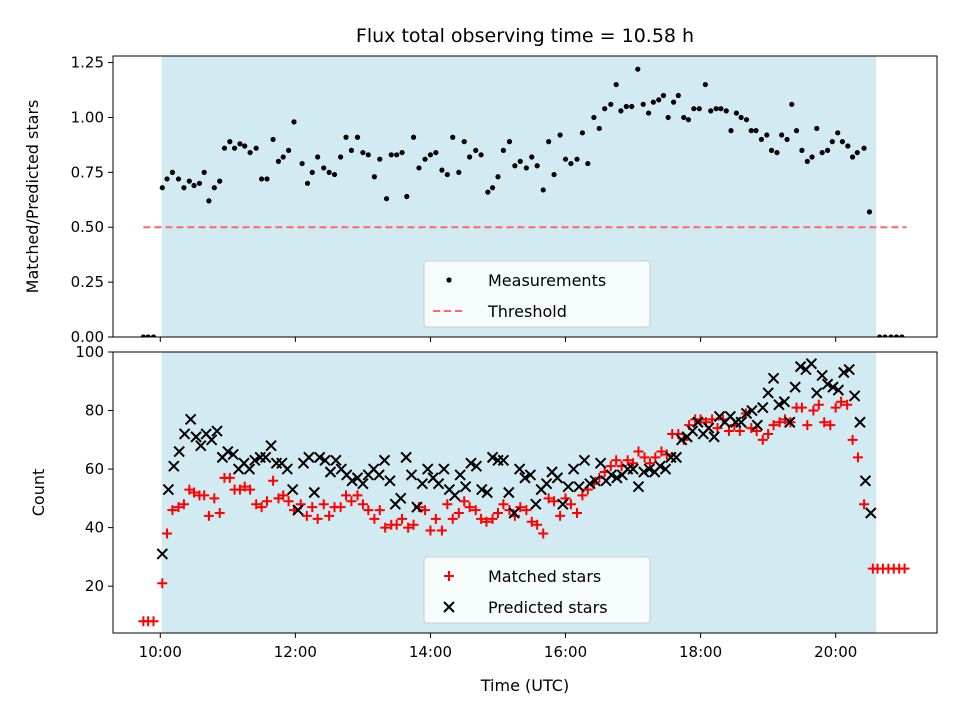  Describe the element at coordinates (160, 652) in the screenshot. I see `x-tick-label: 10:00` at that location.